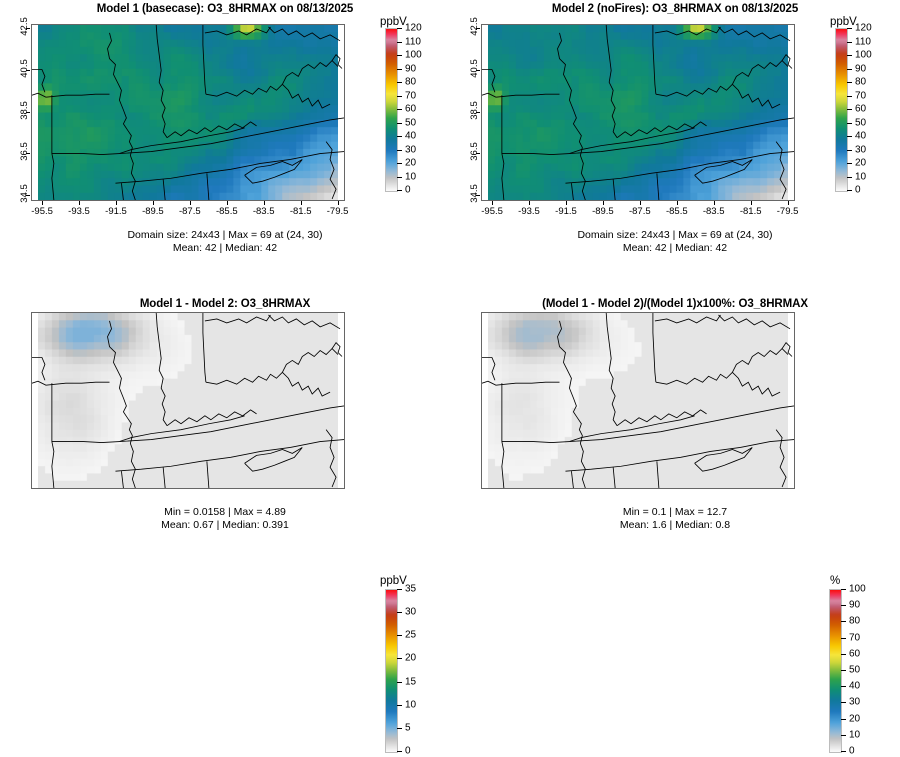 Image resolution: width=900 pixels, height=757 pixels. I want to click on map-plot-model1, so click(188, 112).